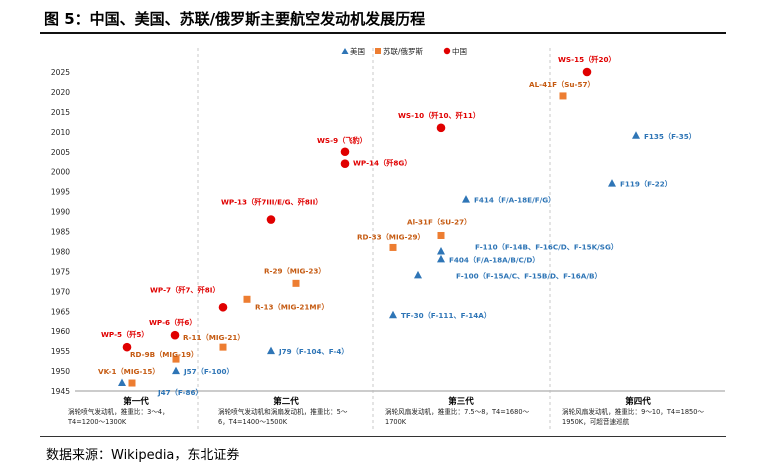  What do you see at coordinates (60, 72) in the screenshot?
I see `y-tick-label: 2025` at bounding box center [60, 72].